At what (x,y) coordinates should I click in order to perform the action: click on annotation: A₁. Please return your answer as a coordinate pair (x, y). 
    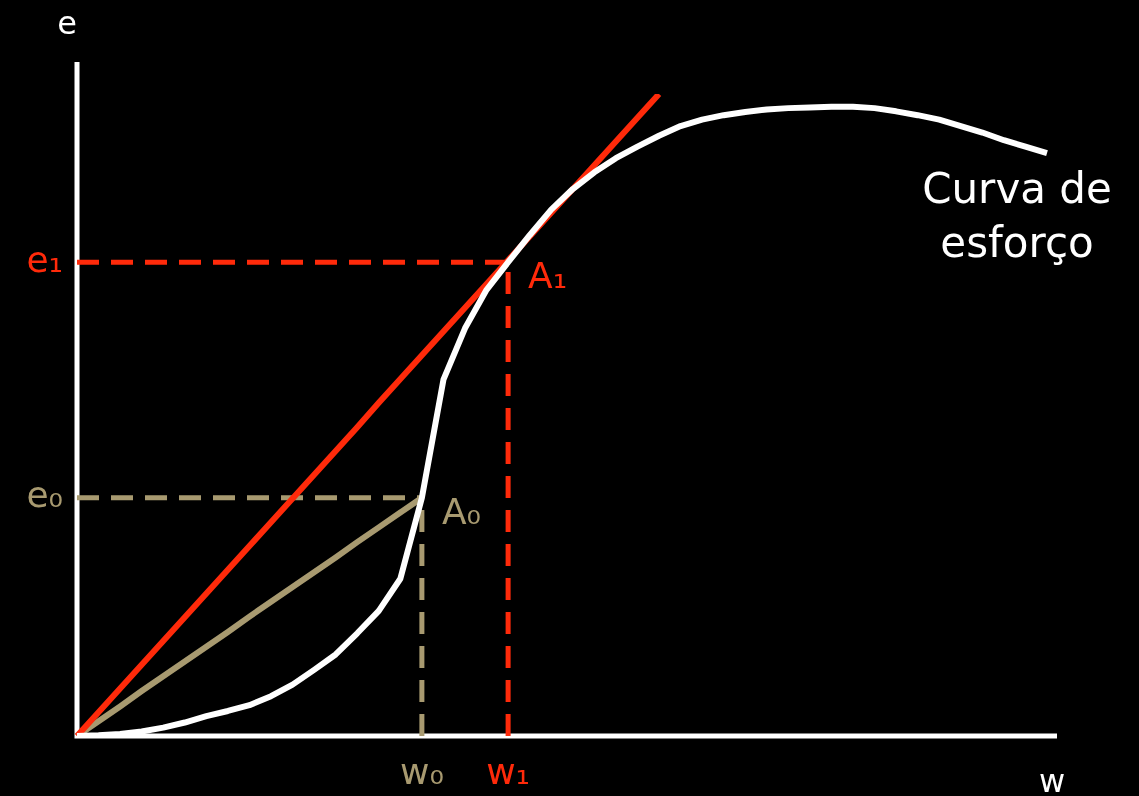
    Looking at the image, I should click on (548, 276).